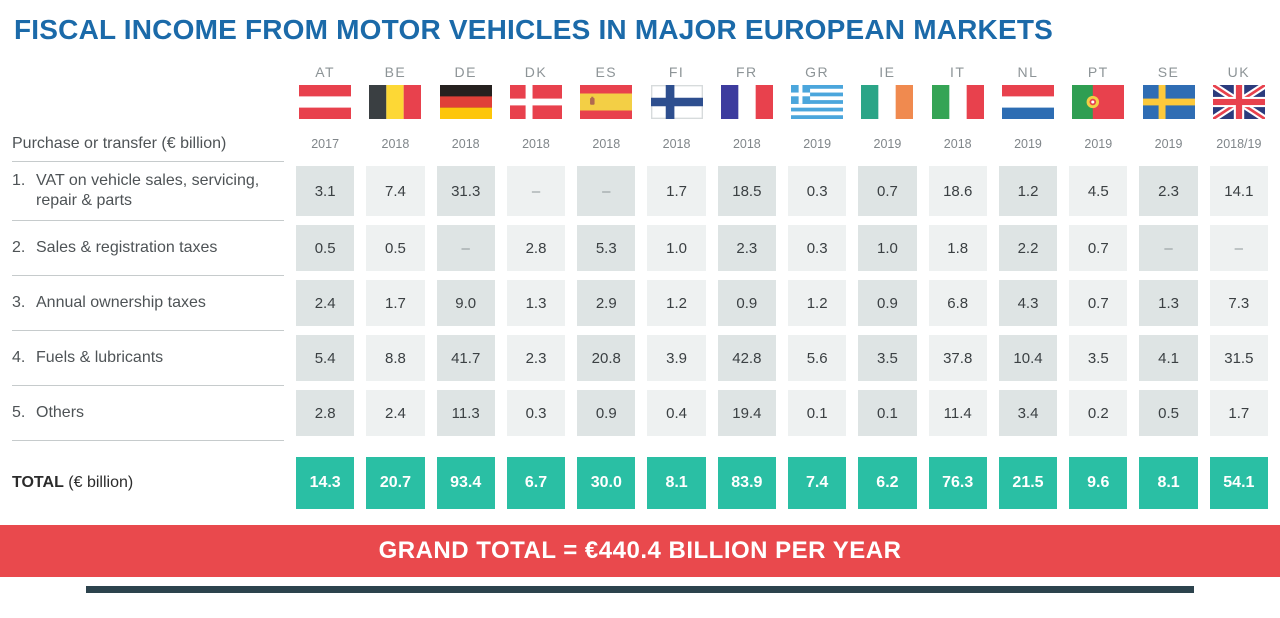  What do you see at coordinates (1168, 72) in the screenshot?
I see `country-code-se: SE` at bounding box center [1168, 72].